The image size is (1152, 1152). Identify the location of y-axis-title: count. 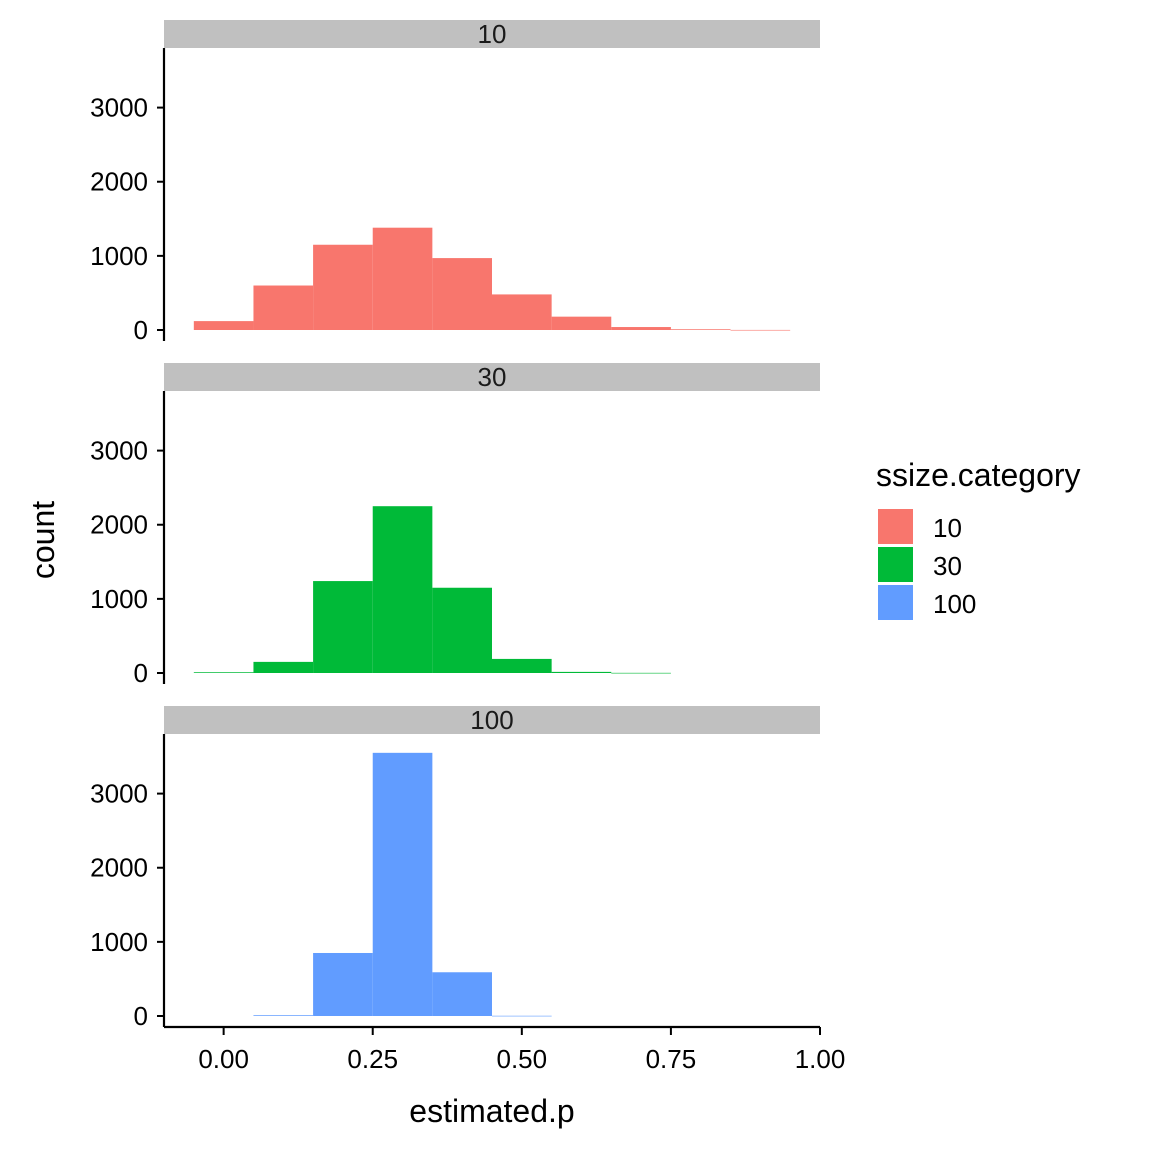
(43, 540).